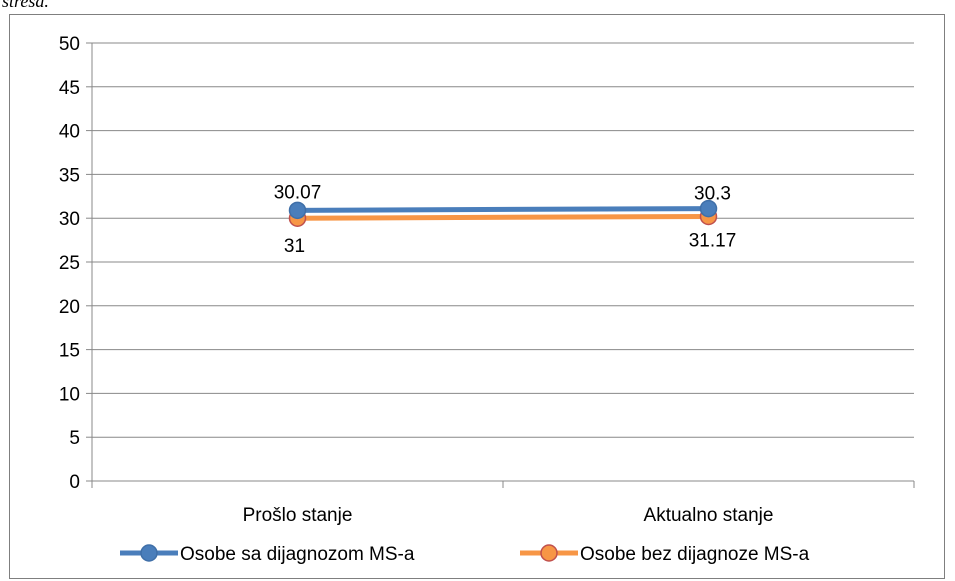 This screenshot has height=581, width=955. I want to click on chart-caption: stresa., so click(25, 5).